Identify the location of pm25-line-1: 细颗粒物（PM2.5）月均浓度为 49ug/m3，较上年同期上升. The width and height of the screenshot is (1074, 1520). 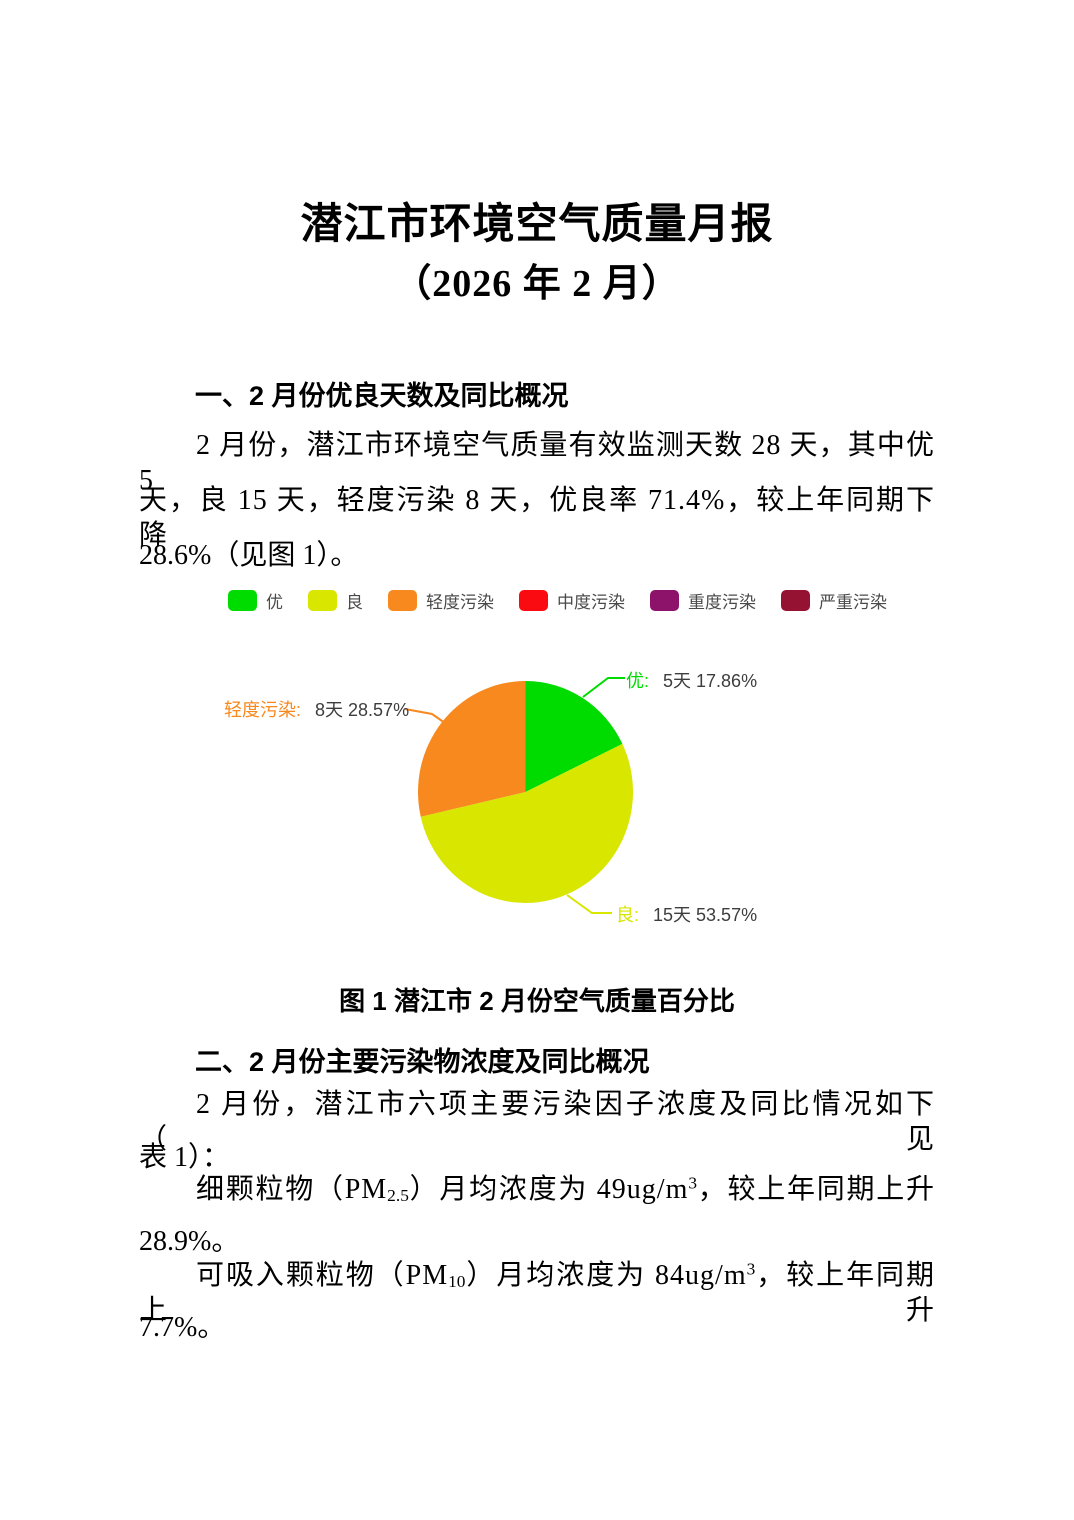
(537, 1189).